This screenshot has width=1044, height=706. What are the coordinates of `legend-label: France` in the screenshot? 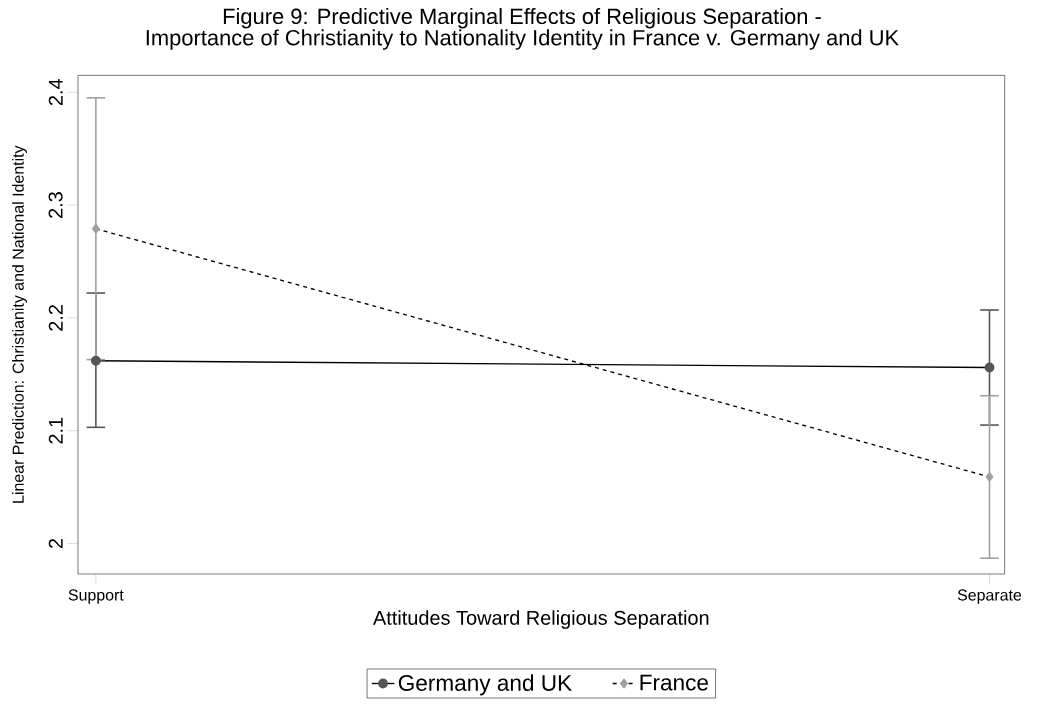 It's located at (674, 682).